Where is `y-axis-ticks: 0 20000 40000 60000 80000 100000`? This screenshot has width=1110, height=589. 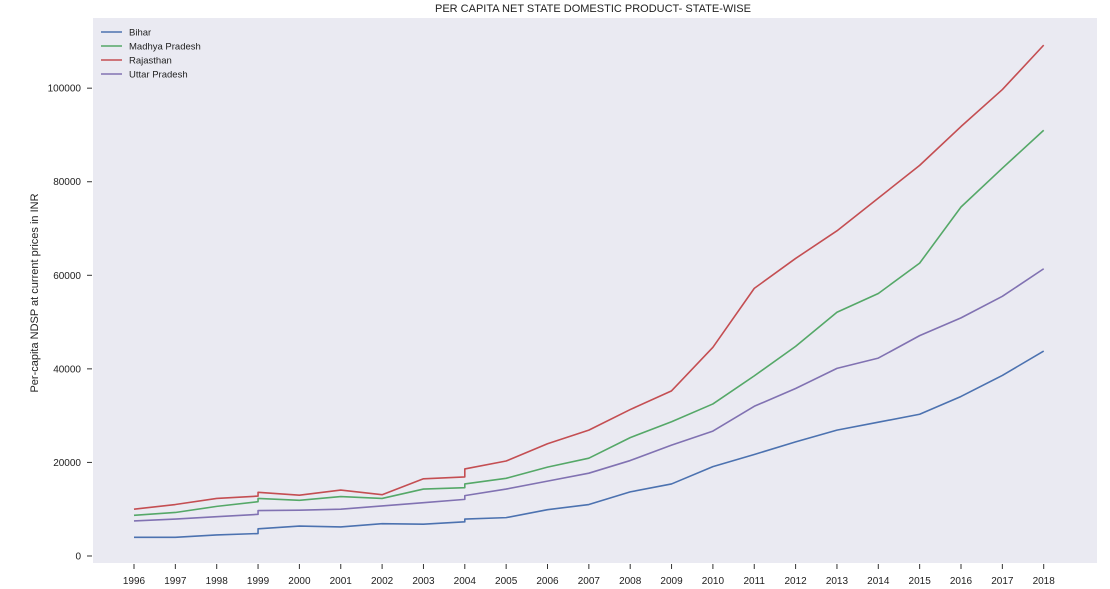 y-axis-ticks: 0 20000 40000 60000 80000 100000 is located at coordinates (70, 323).